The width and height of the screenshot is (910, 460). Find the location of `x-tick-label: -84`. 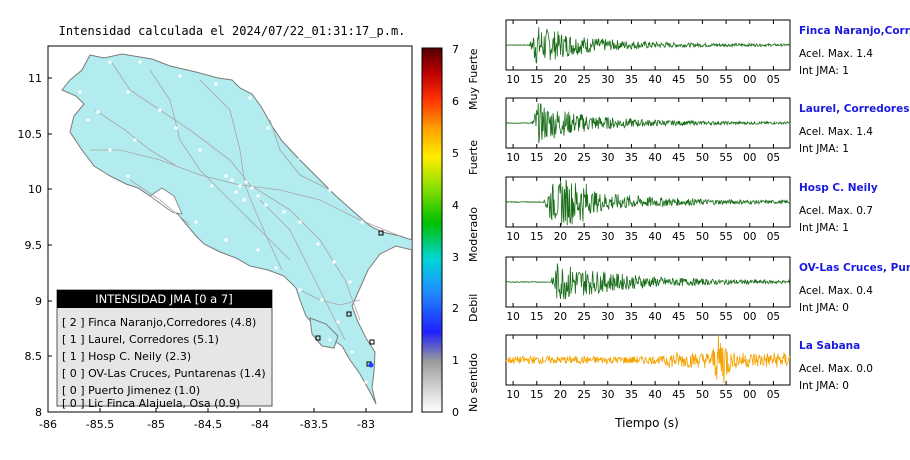

x-tick-label: -84 is located at coordinates (260, 424).